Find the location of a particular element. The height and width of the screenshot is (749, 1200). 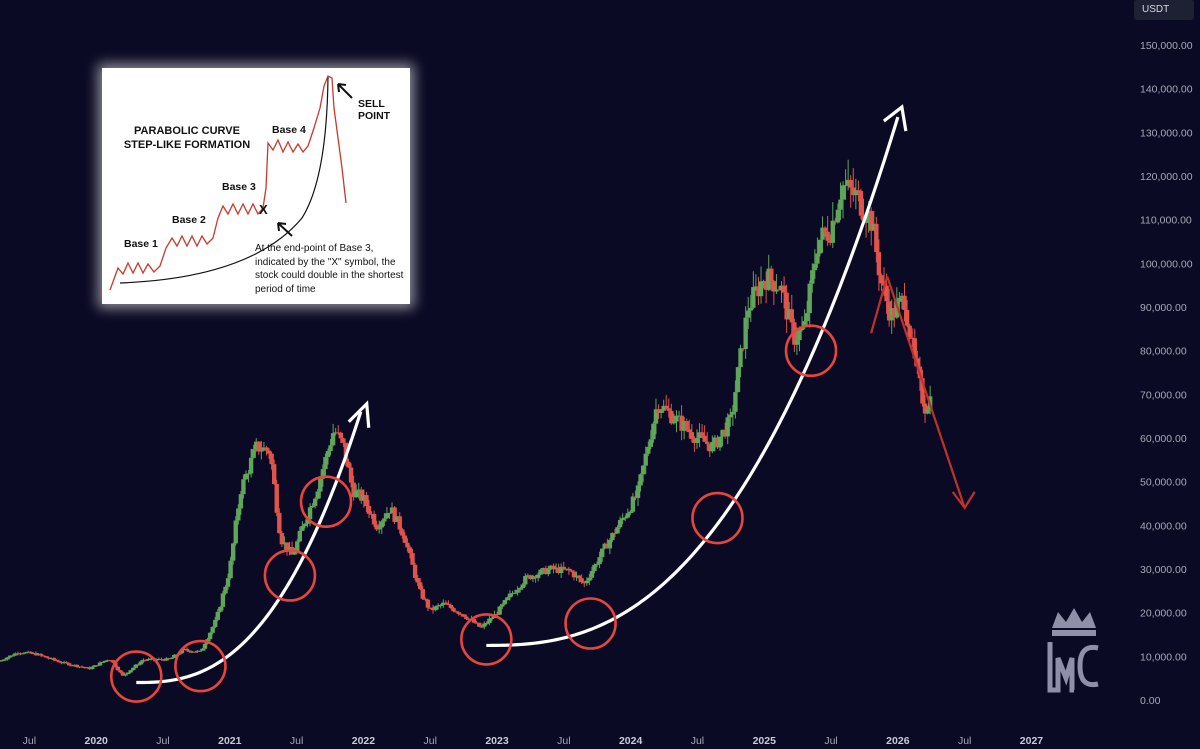

inset-title-line1: PARABOLIC CURVE is located at coordinates (187, 131).